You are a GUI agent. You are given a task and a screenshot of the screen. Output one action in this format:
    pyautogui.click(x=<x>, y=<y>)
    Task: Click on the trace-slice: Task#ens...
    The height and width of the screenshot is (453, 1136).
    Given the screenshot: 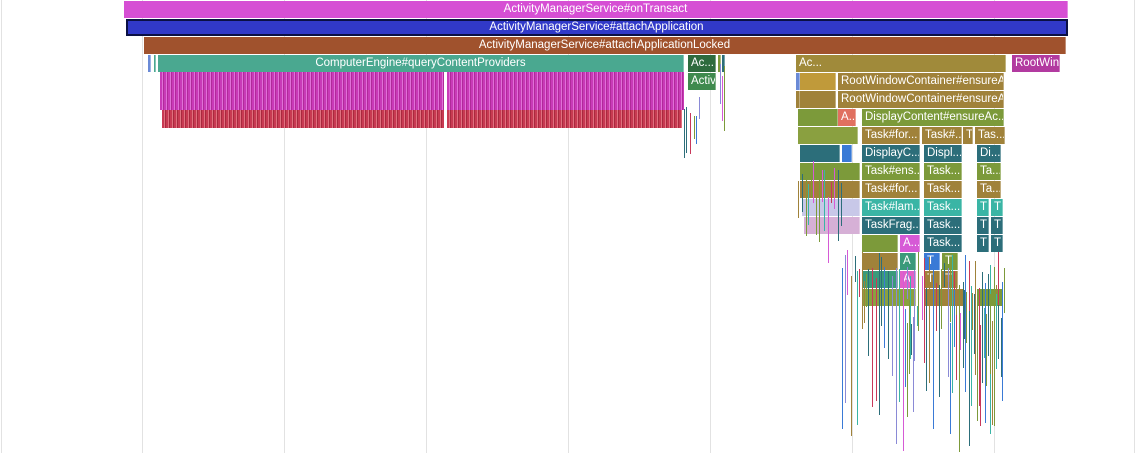 What is the action you would take?
    pyautogui.click(x=891, y=171)
    